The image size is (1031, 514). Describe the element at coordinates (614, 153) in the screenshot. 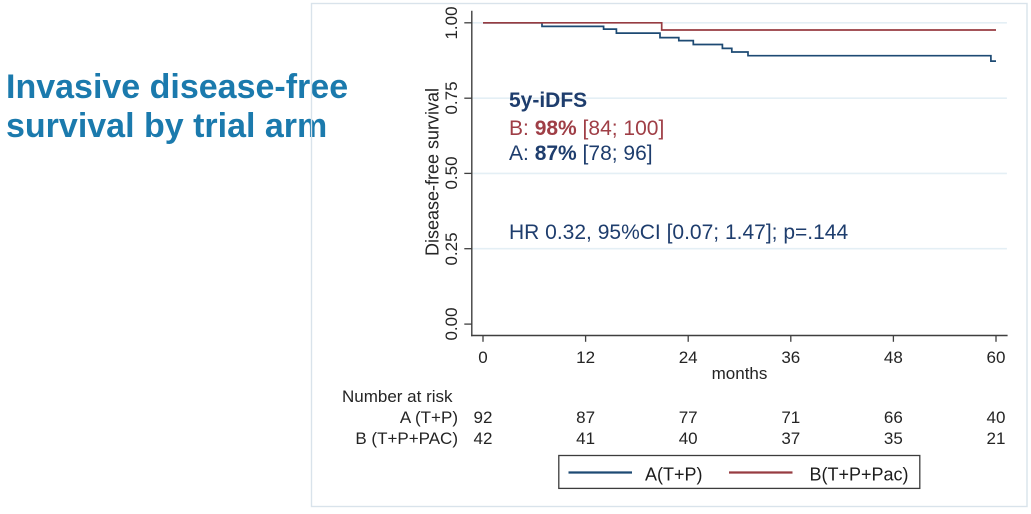

I see `annotation-a-ci: [78; 96]` at that location.